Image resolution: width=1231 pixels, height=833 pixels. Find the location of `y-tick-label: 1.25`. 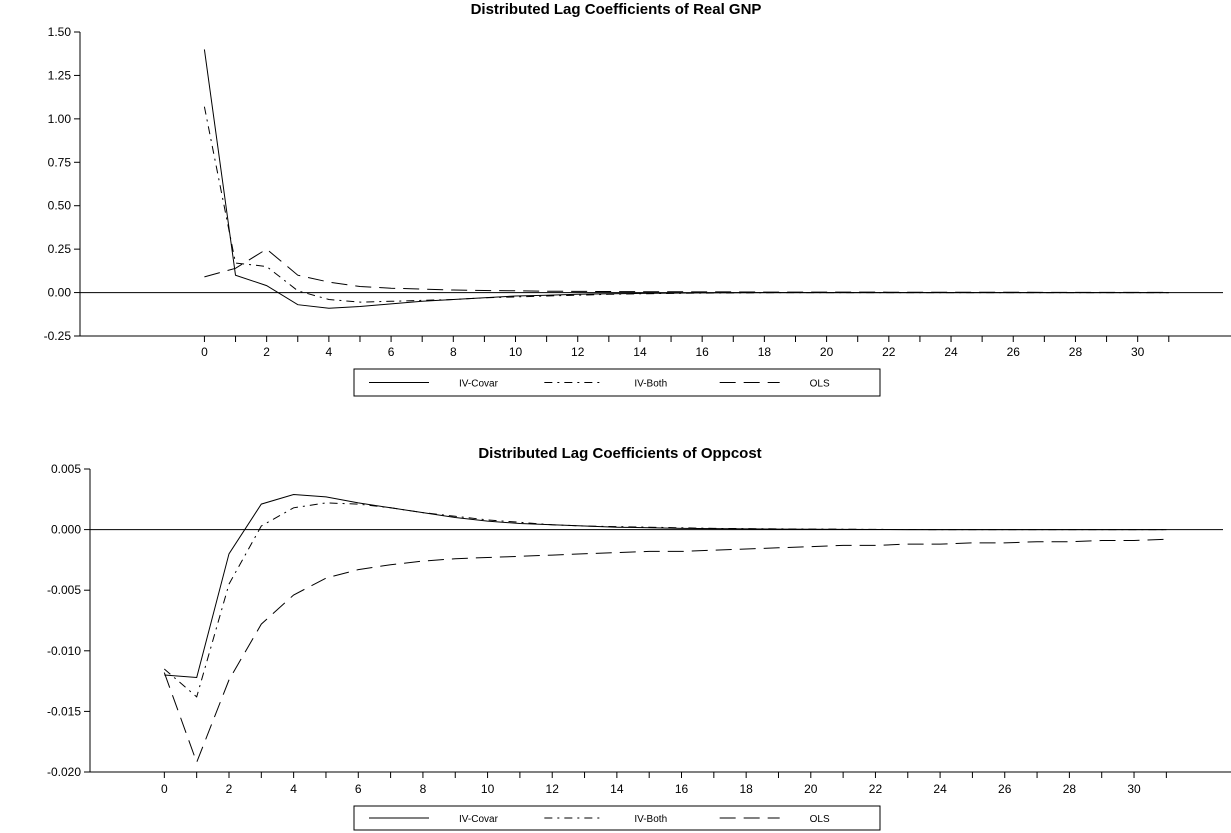

y-tick-label: 1.25 is located at coordinates (60, 75).